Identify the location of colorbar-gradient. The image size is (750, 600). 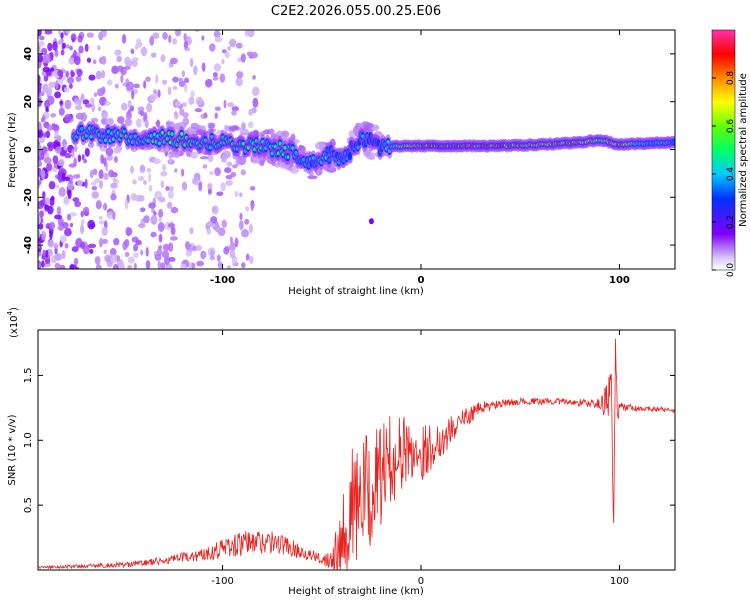
(723, 150).